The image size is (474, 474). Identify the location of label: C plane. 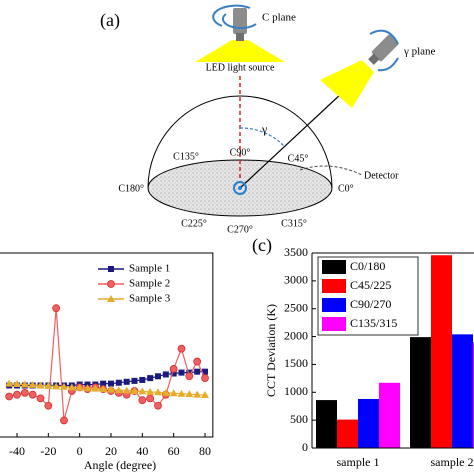
(279, 18).